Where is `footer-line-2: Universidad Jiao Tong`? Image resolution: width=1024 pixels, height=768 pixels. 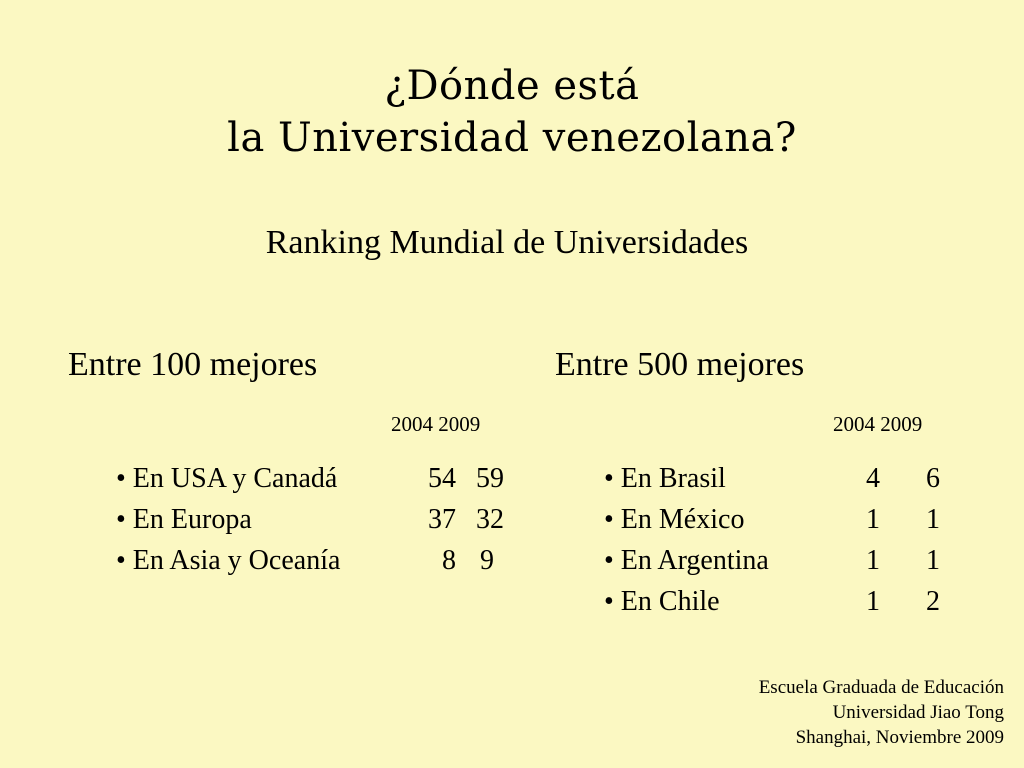
footer-line-2: Universidad Jiao Tong is located at coordinates (918, 712).